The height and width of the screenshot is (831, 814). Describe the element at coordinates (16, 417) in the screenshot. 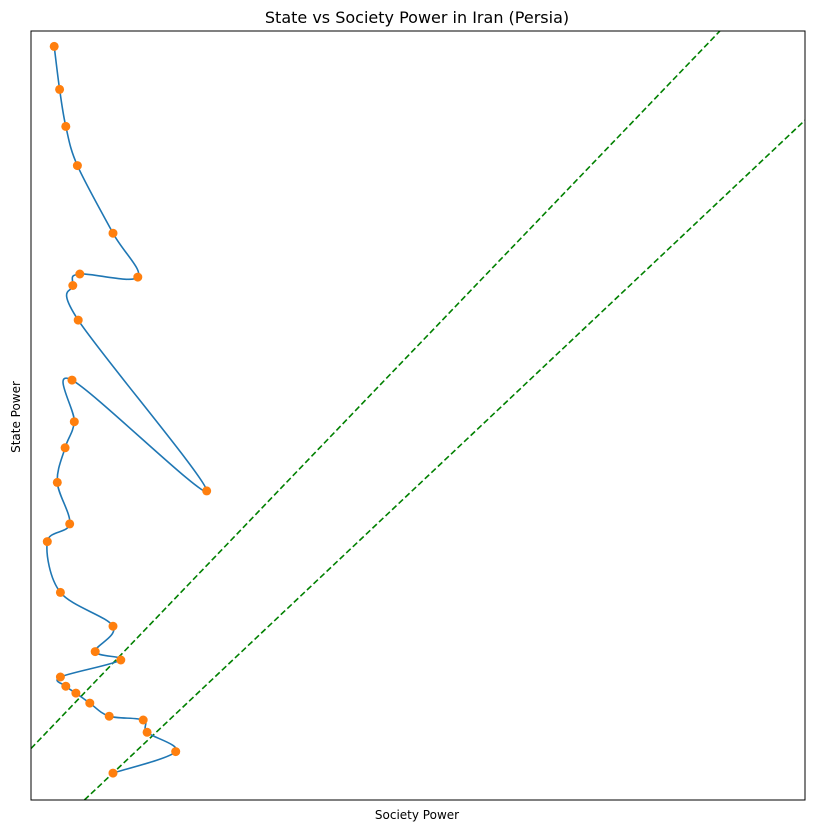

I see `y-axis-label: State Power` at that location.